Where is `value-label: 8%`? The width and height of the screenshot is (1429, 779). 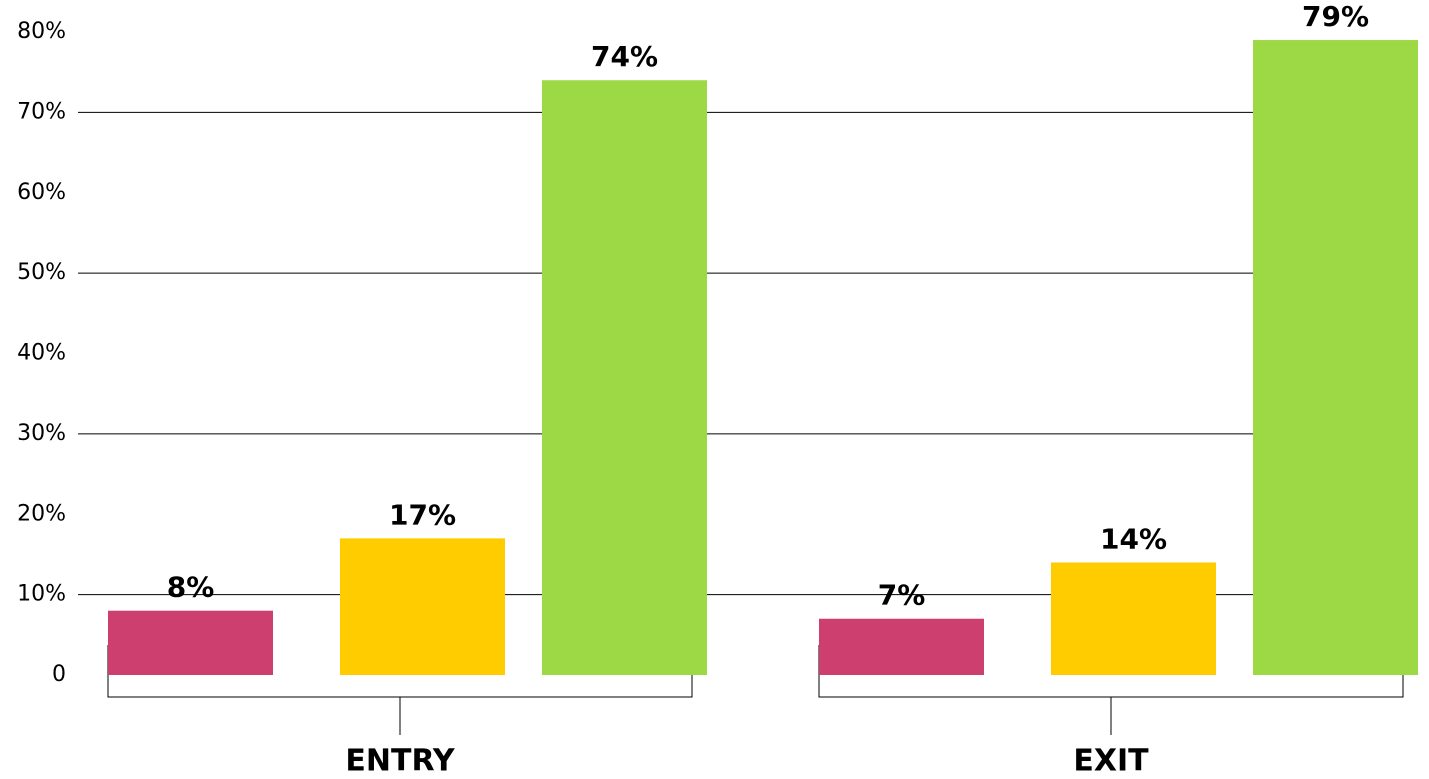 value-label: 8% is located at coordinates (191, 587).